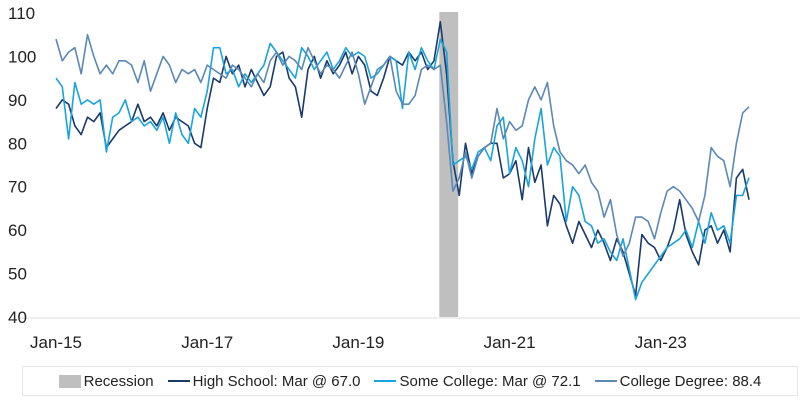  Describe the element at coordinates (358, 342) in the screenshot. I see `x-tick-label: Jan-19` at that location.